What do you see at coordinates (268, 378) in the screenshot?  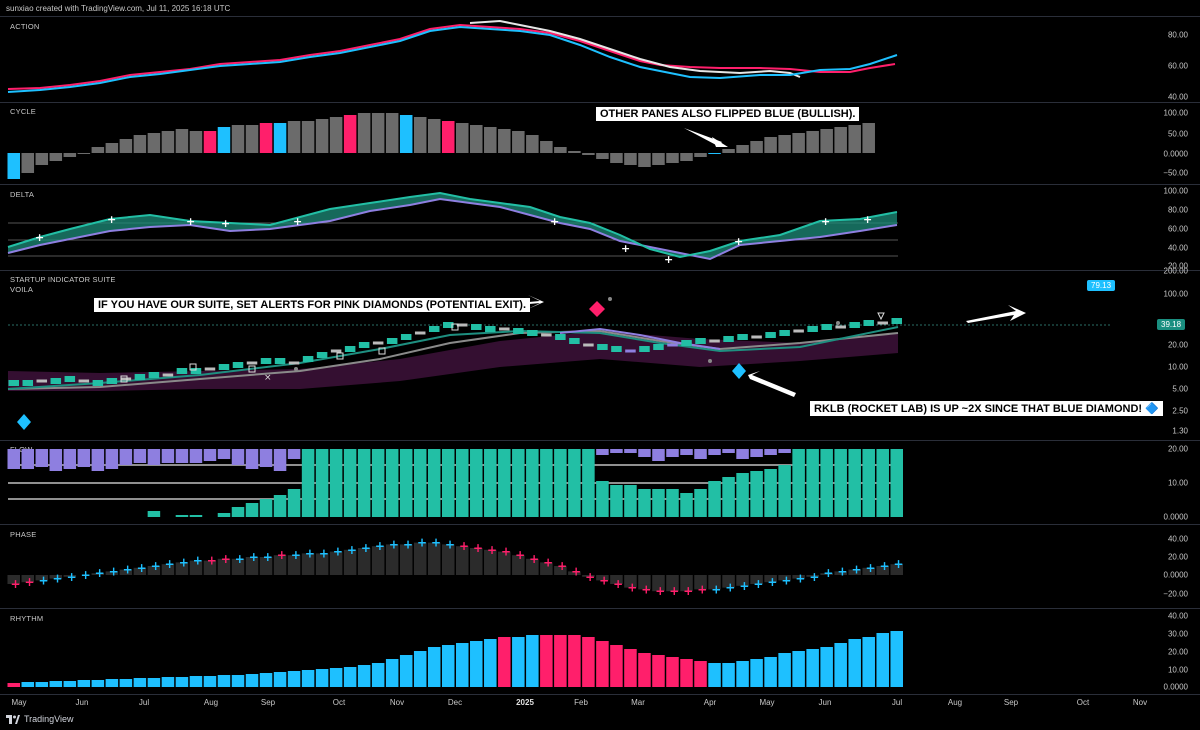 I see `x-marker-icon: ×` at bounding box center [268, 378].